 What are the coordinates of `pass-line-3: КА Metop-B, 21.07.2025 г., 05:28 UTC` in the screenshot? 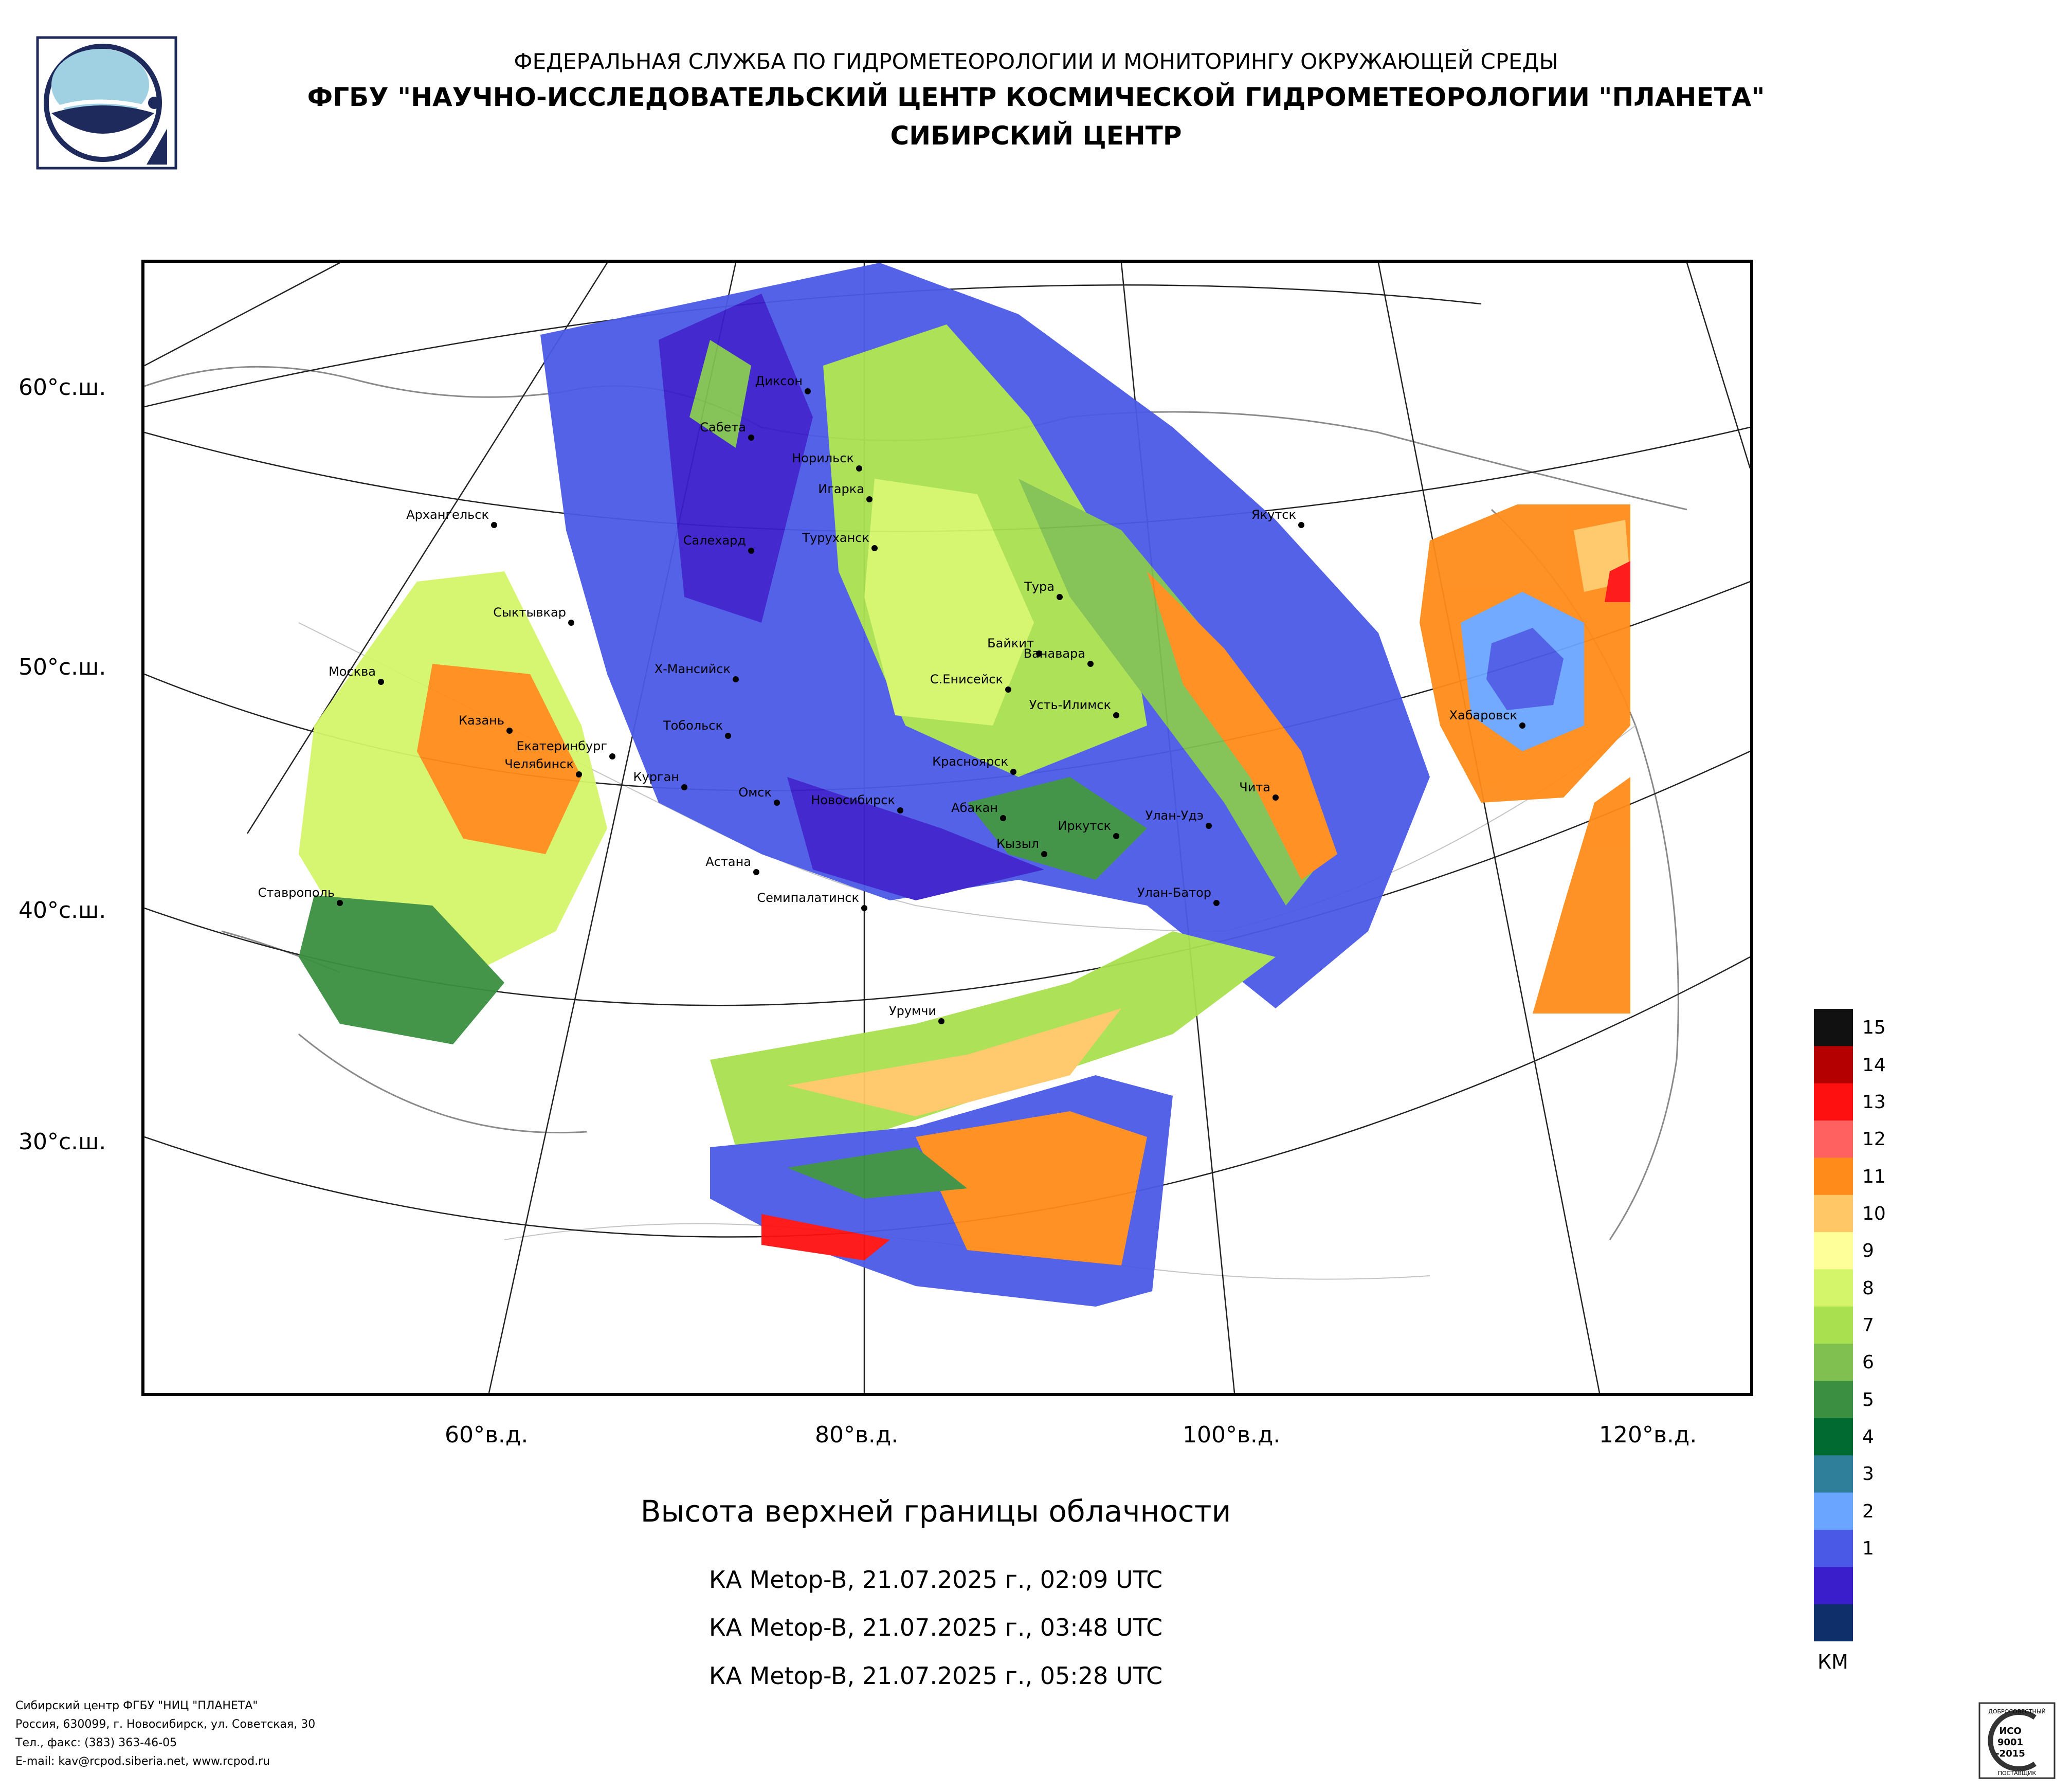 It's located at (935, 1676).